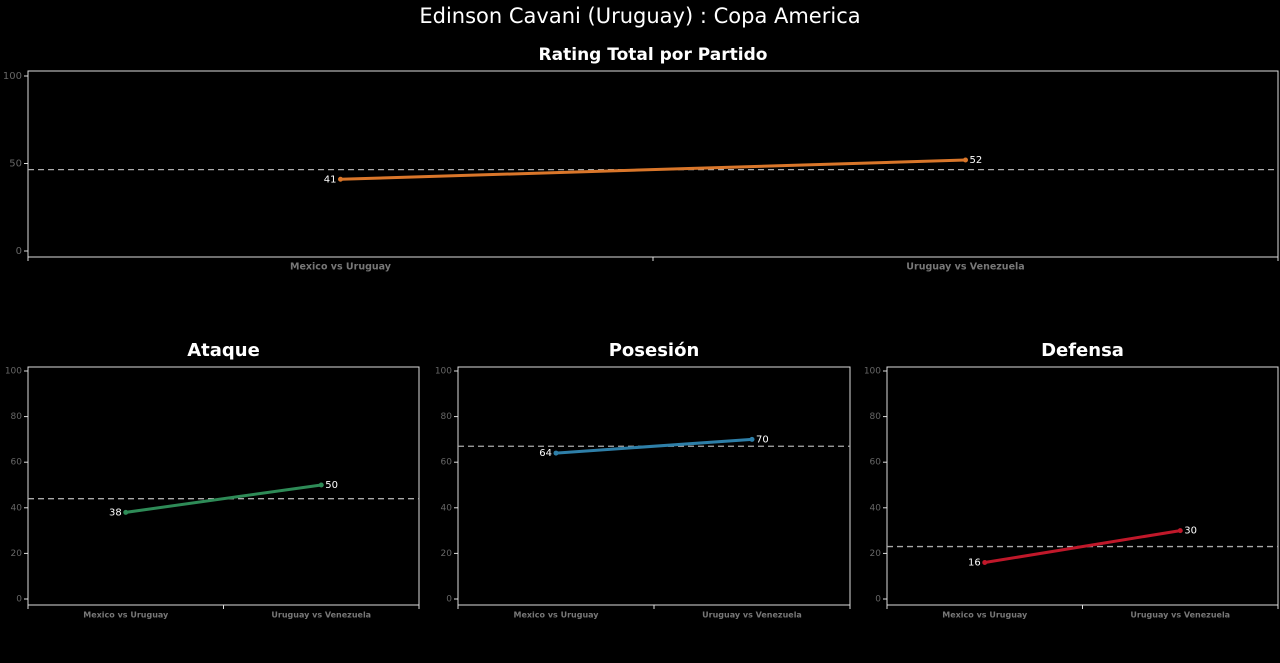 The image size is (1280, 663). Describe the element at coordinates (654, 350) in the screenshot. I see `chart-title: Posesión` at that location.